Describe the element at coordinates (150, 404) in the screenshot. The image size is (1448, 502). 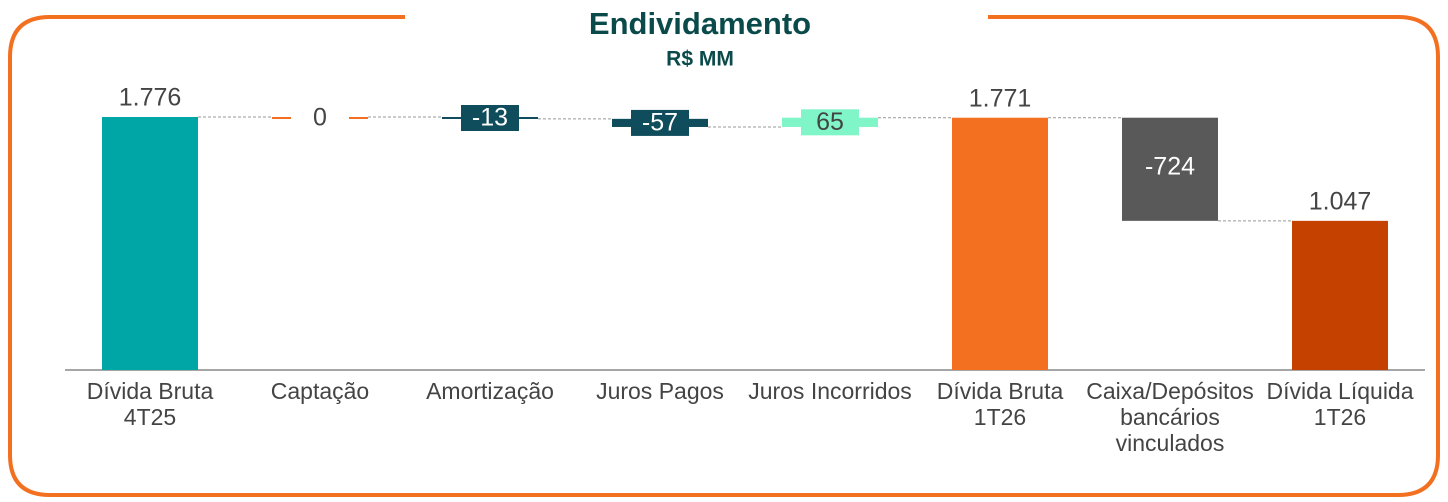
I see `x-tick-label: Dívida Bruta 4T25` at that location.